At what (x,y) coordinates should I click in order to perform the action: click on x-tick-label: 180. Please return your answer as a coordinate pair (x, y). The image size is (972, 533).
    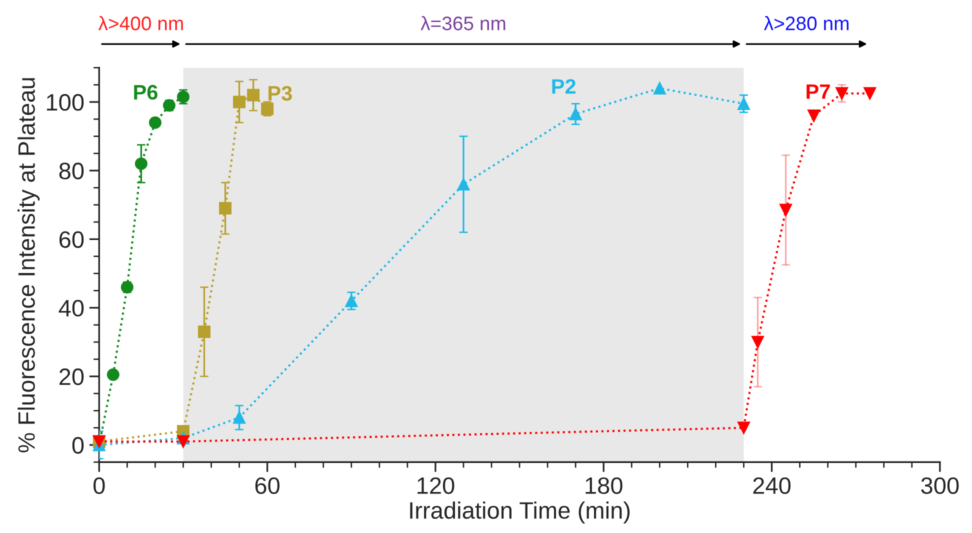
    Looking at the image, I should click on (604, 485).